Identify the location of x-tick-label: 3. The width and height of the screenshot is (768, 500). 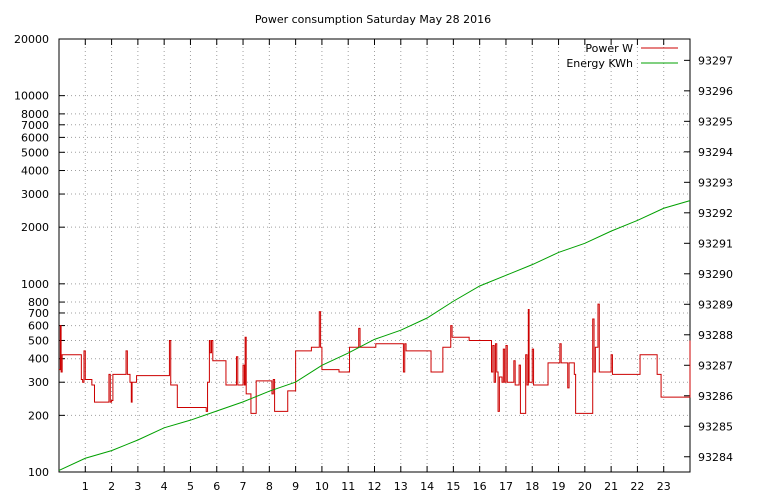
(137, 486).